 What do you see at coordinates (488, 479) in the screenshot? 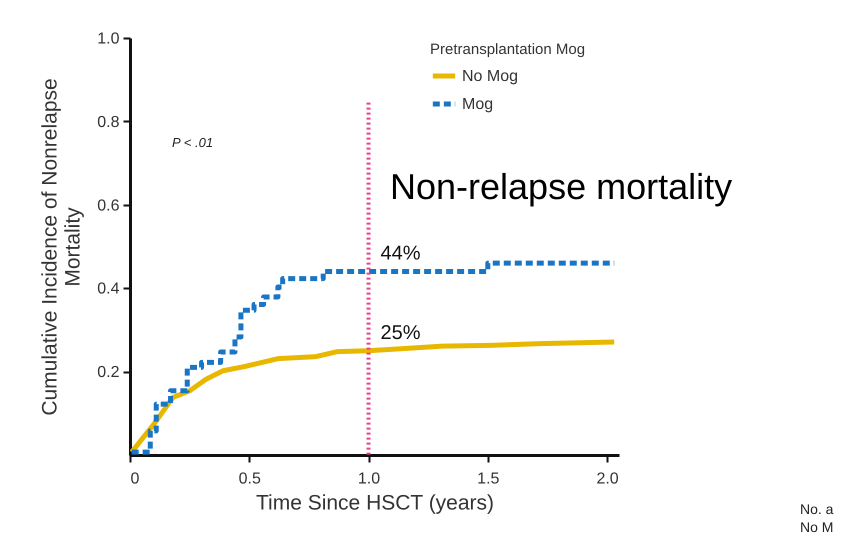
I see `x-tick-label: 1.5` at bounding box center [488, 479].